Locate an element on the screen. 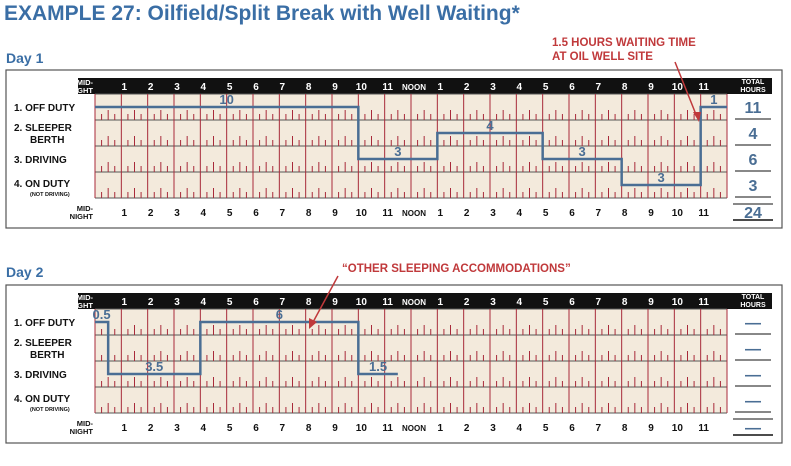 Image resolution: width=791 pixels, height=466 pixels. waiting-time-note: 1.5 HOURS WAITING TIME AT OIL WELL SITE is located at coordinates (624, 50).